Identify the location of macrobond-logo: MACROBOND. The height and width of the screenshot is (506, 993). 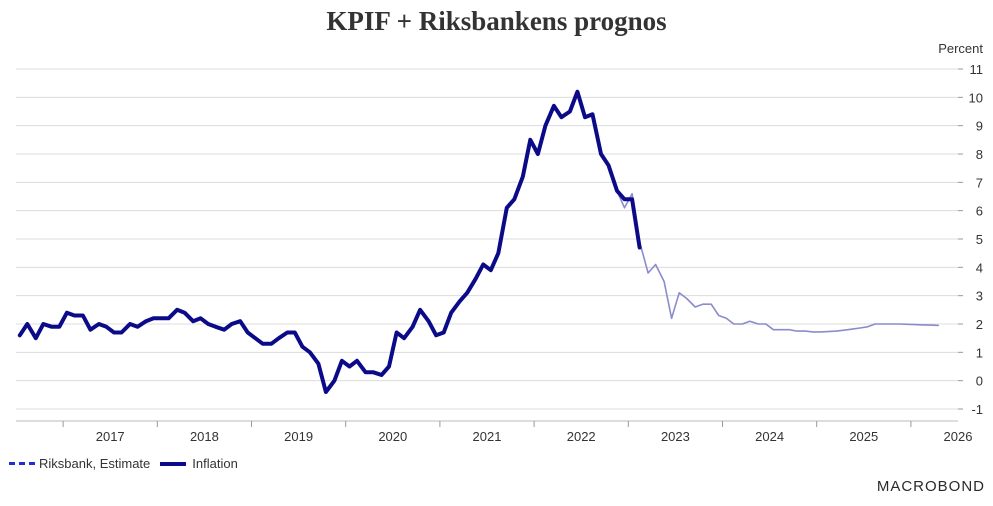
(930, 486).